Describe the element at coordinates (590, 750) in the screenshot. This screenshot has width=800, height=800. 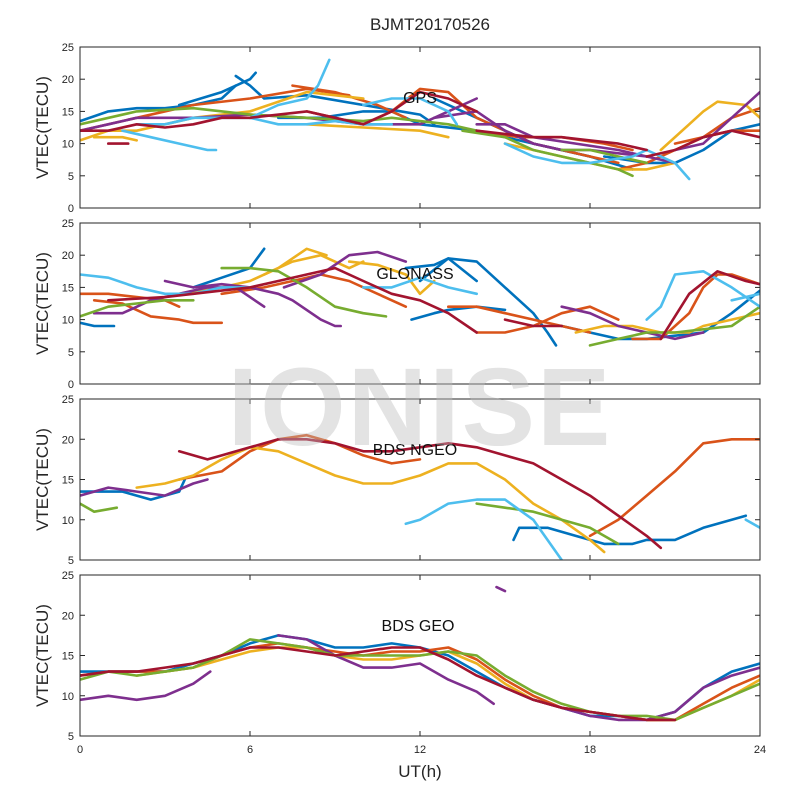
I see `x-tick-label: 18` at that location.